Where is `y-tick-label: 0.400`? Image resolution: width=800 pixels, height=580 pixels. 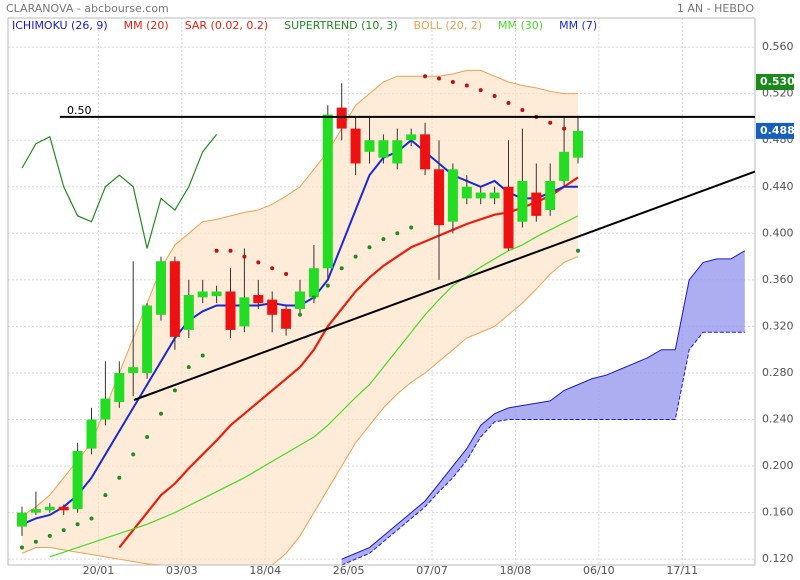 y-tick-label: 0.400 is located at coordinates (778, 232).